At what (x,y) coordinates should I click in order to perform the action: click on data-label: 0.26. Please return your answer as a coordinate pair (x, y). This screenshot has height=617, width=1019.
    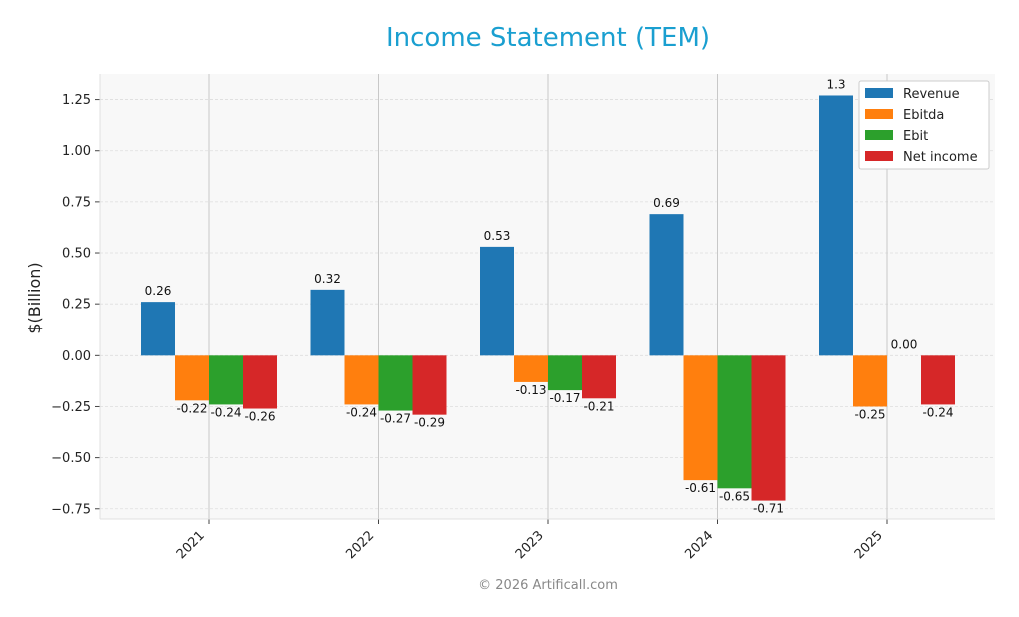
    Looking at the image, I should click on (158, 291).